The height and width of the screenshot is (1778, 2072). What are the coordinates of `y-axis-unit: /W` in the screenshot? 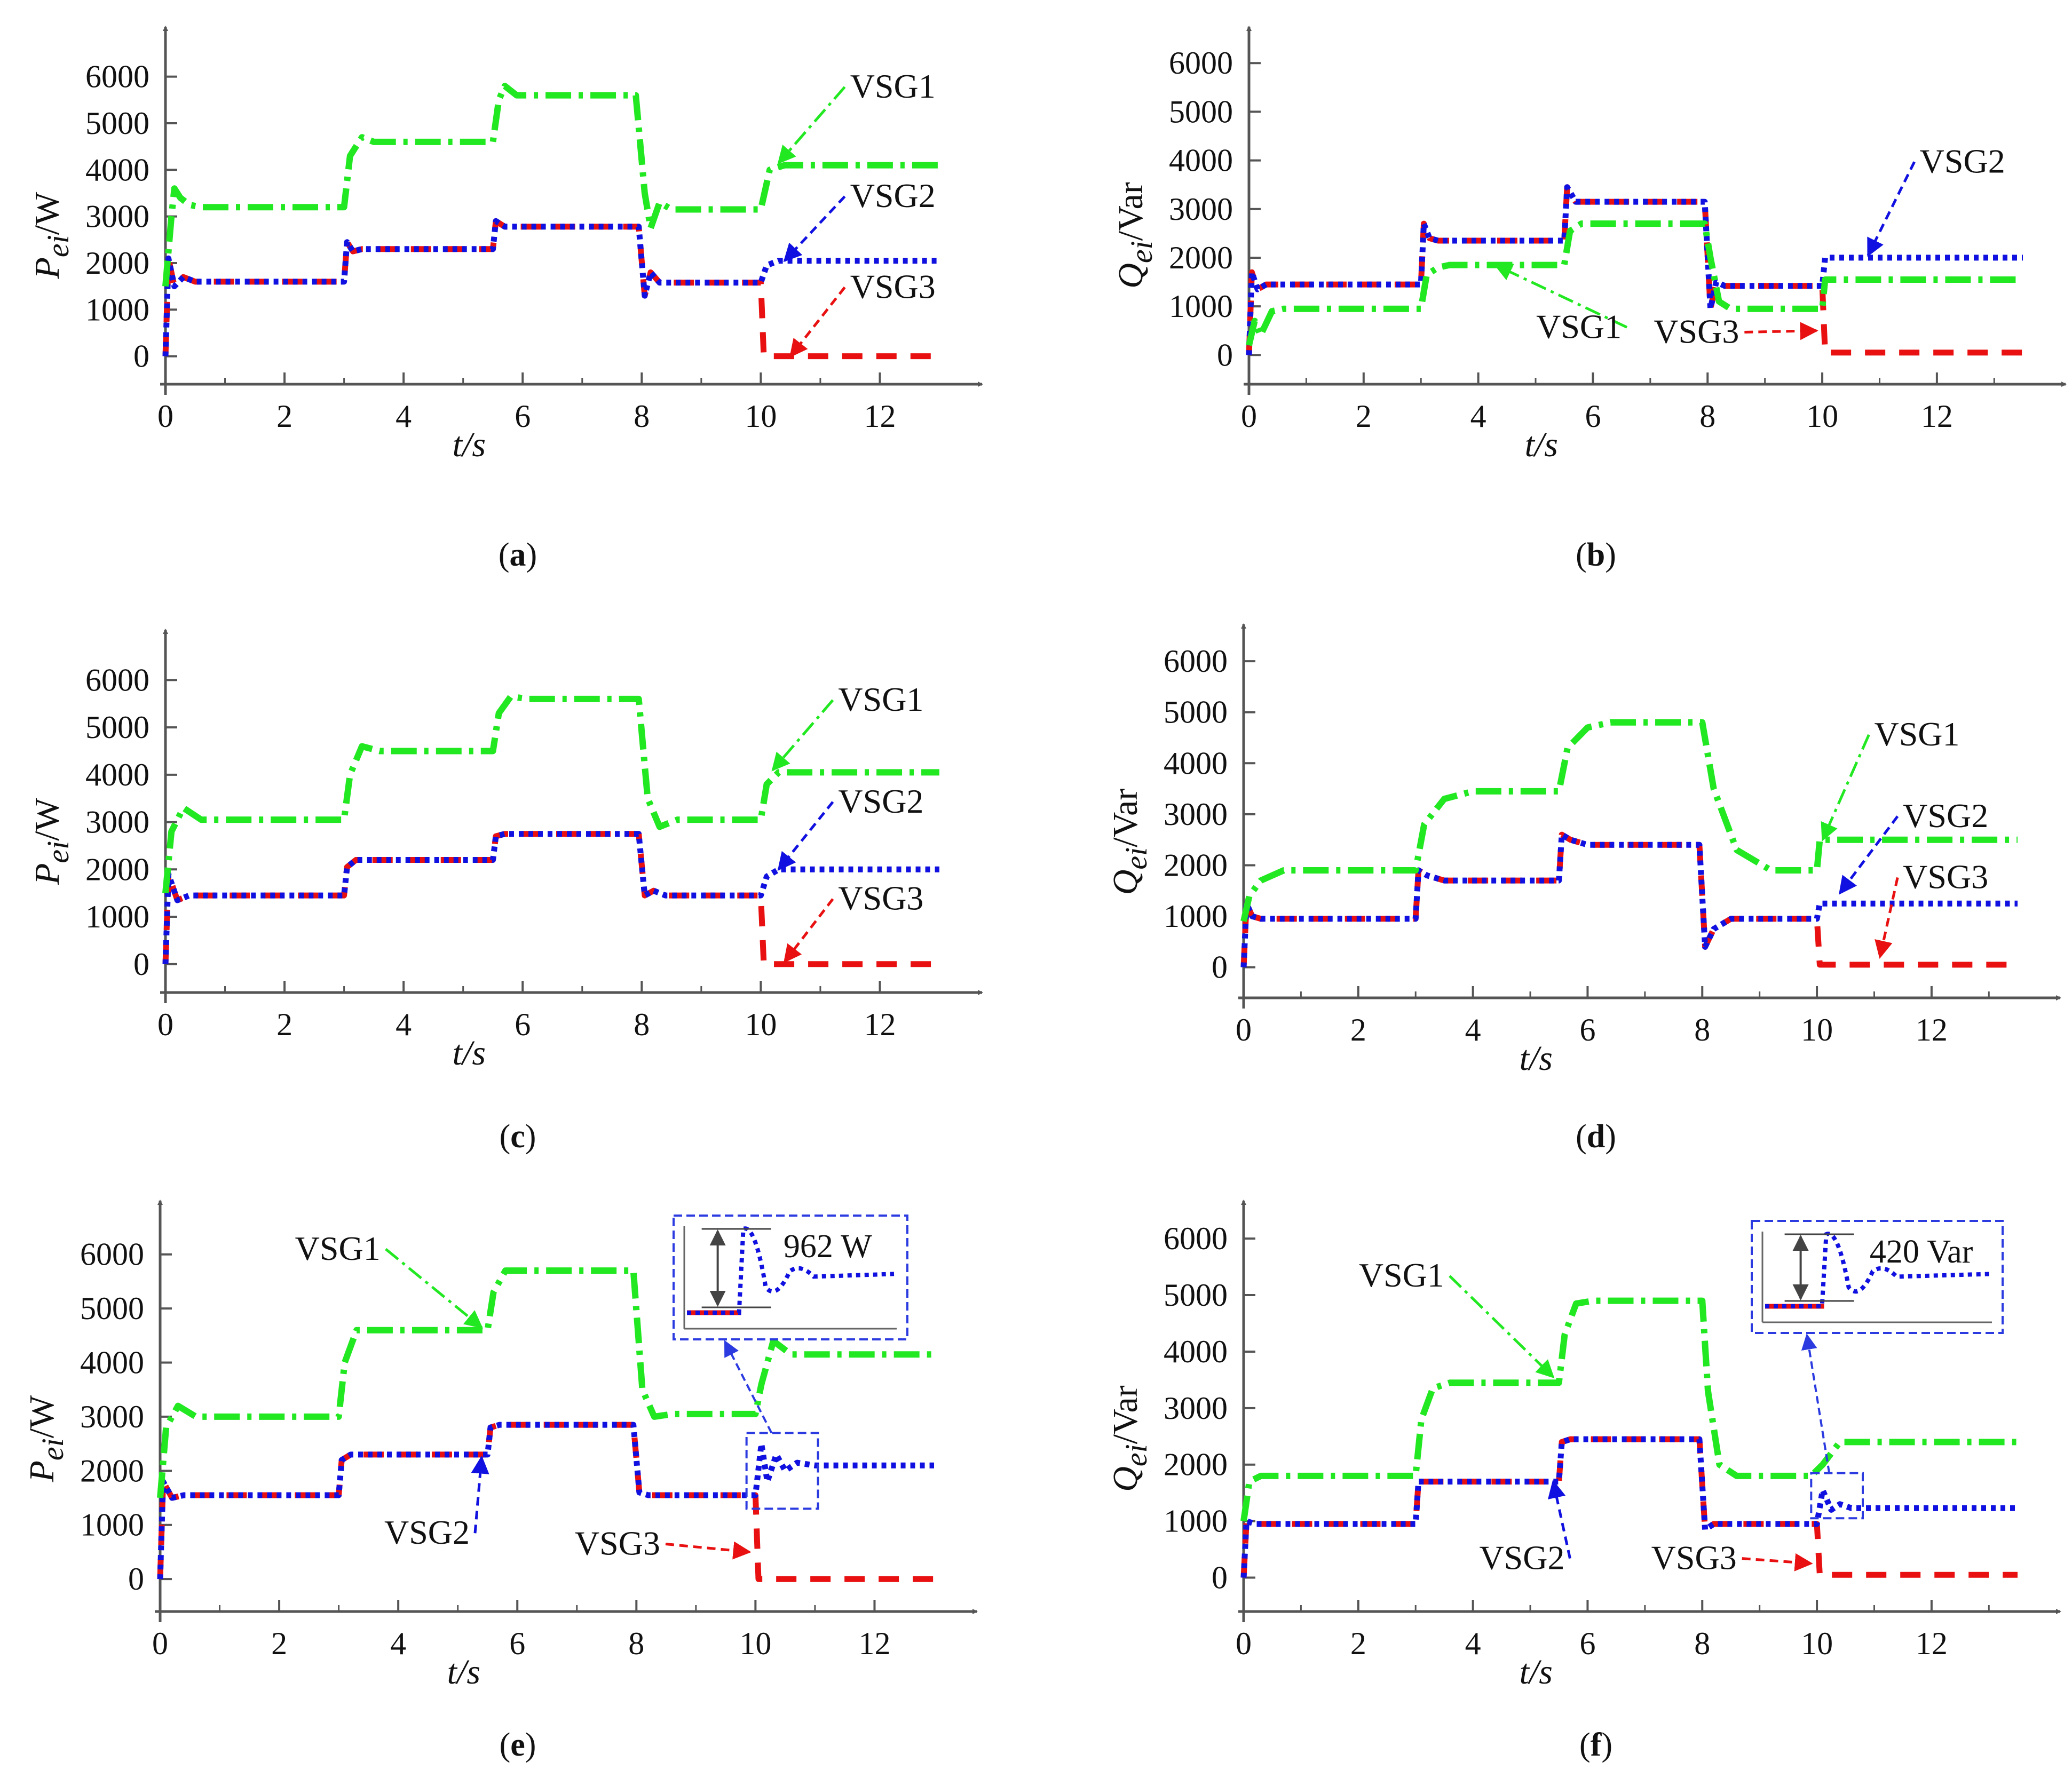 It's located at (47, 213).